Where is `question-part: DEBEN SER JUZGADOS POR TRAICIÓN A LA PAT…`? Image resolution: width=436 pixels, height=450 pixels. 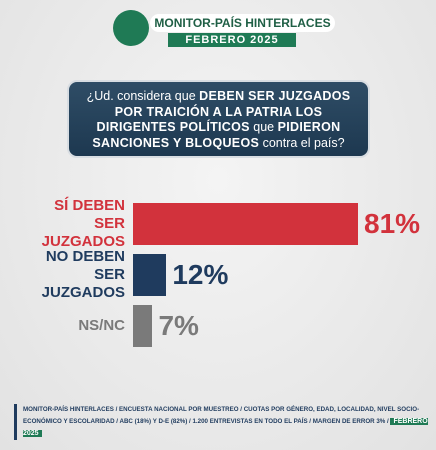
question-part: DEBEN SER JUZGADOS POR TRAICIÓN A LA PAT… is located at coordinates (223, 111).